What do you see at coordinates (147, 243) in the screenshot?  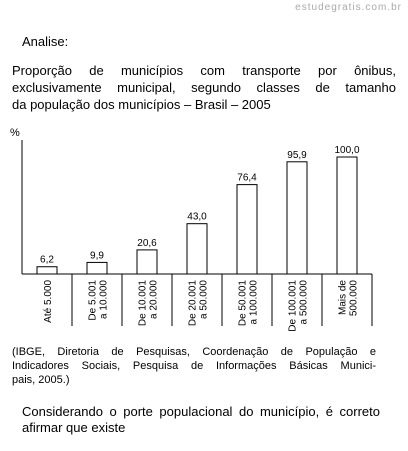 I see `value-label: 20,6` at bounding box center [147, 243].